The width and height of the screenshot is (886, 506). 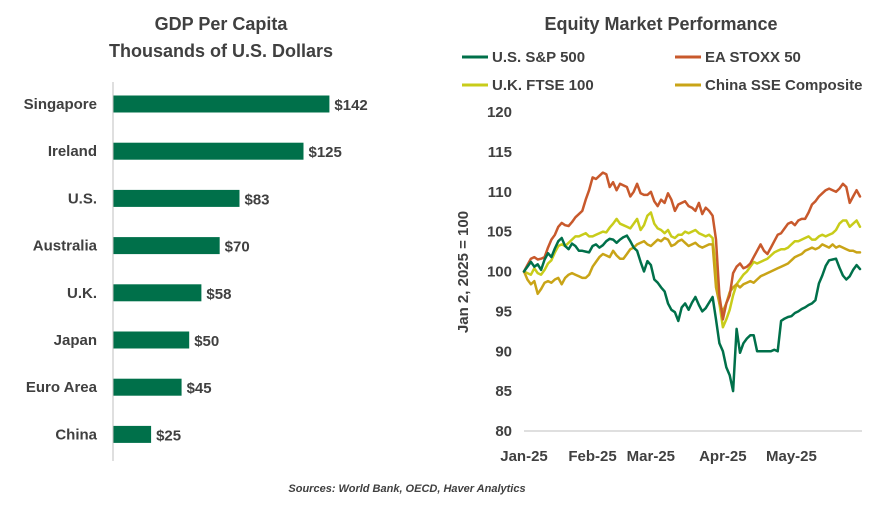 What do you see at coordinates (350, 105) in the screenshot?
I see `bar-value-singapore: $142` at bounding box center [350, 105].